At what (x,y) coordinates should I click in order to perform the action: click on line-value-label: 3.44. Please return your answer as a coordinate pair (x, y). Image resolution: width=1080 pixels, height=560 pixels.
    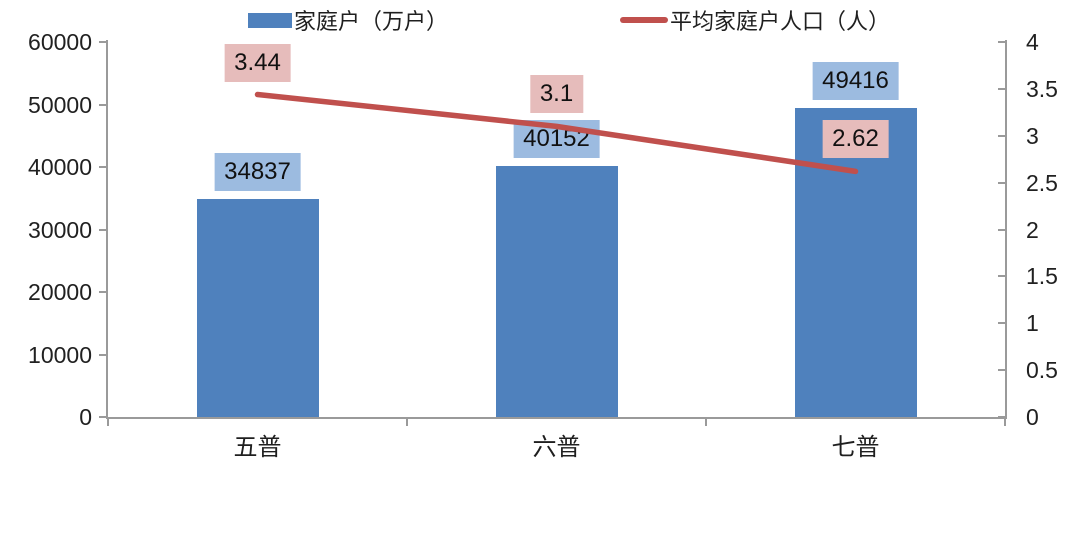
    Looking at the image, I should click on (257, 62).